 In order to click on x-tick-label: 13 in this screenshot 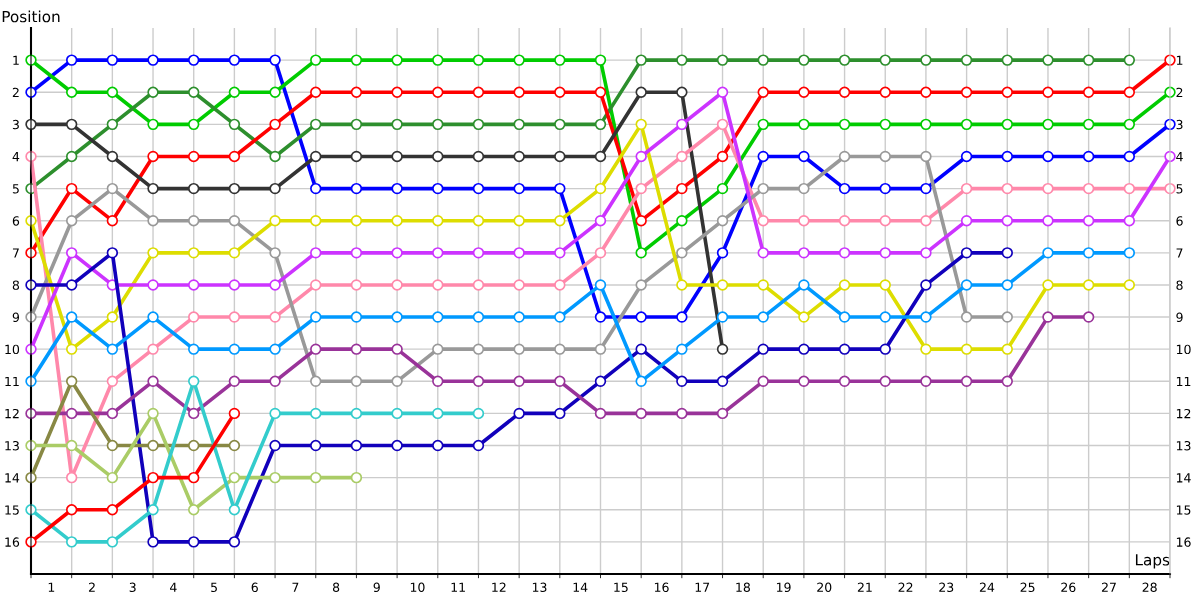, I will do `click(539, 587)`.